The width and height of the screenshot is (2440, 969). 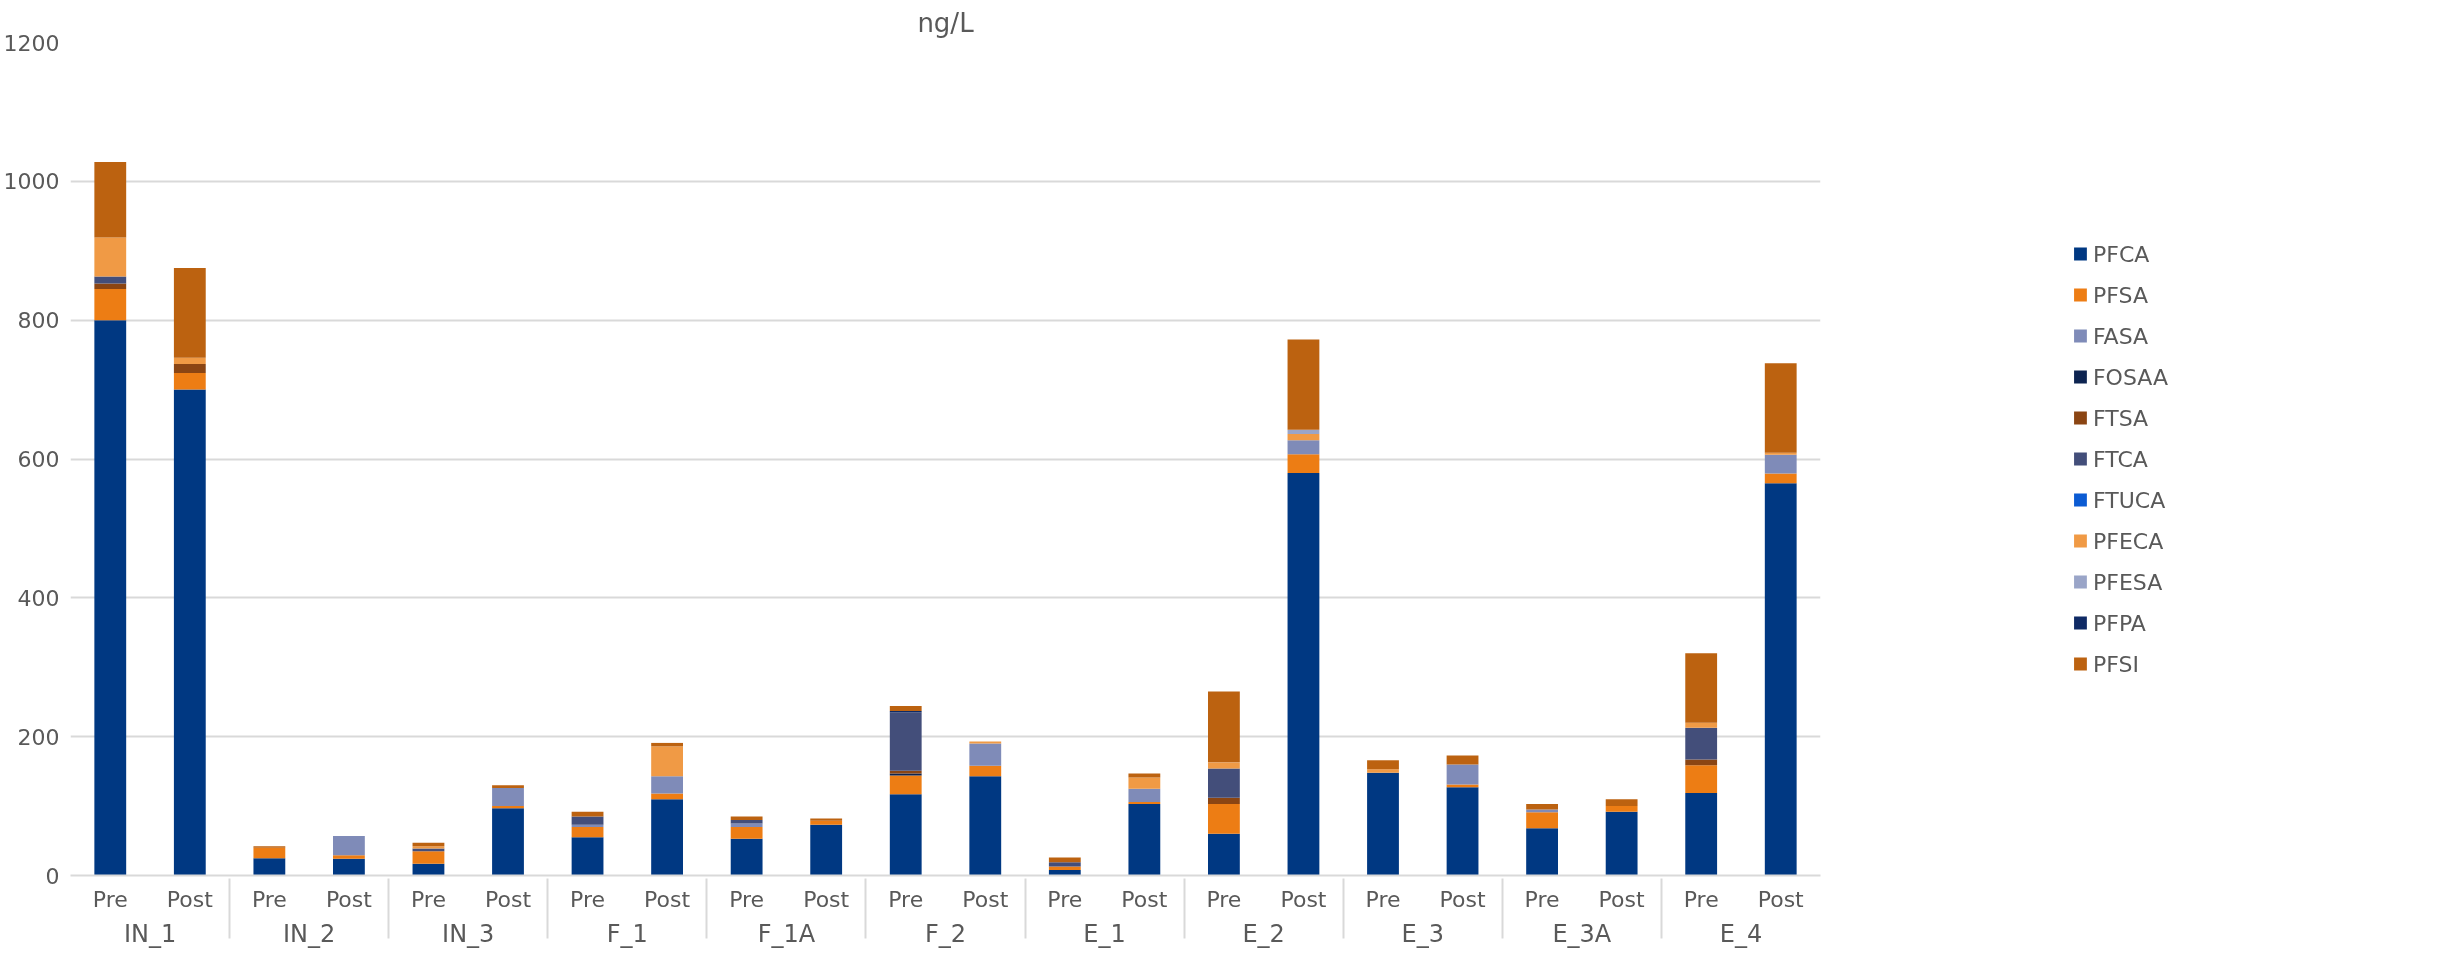 What do you see at coordinates (2130, 376) in the screenshot?
I see `legend-label: FOSAA` at bounding box center [2130, 376].